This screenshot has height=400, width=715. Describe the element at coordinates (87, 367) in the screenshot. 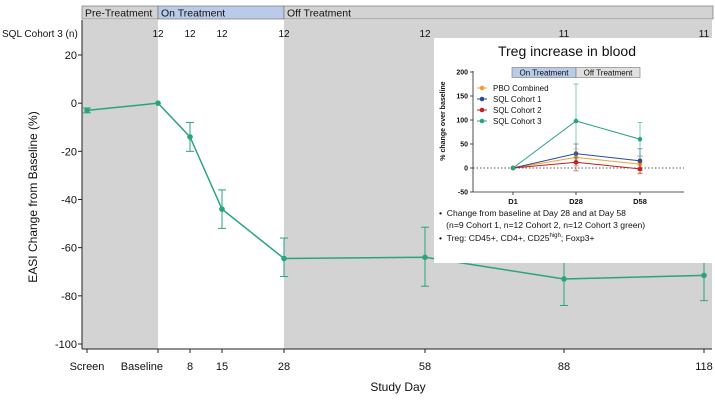

I see `x-tick-label: Screen` at that location.